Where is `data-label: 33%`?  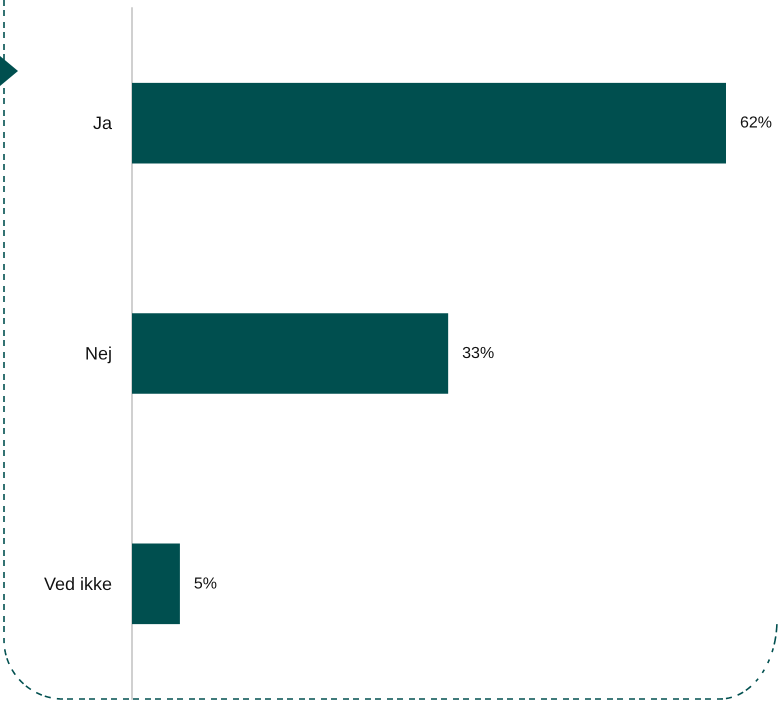 data-label: 33% is located at coordinates (478, 353).